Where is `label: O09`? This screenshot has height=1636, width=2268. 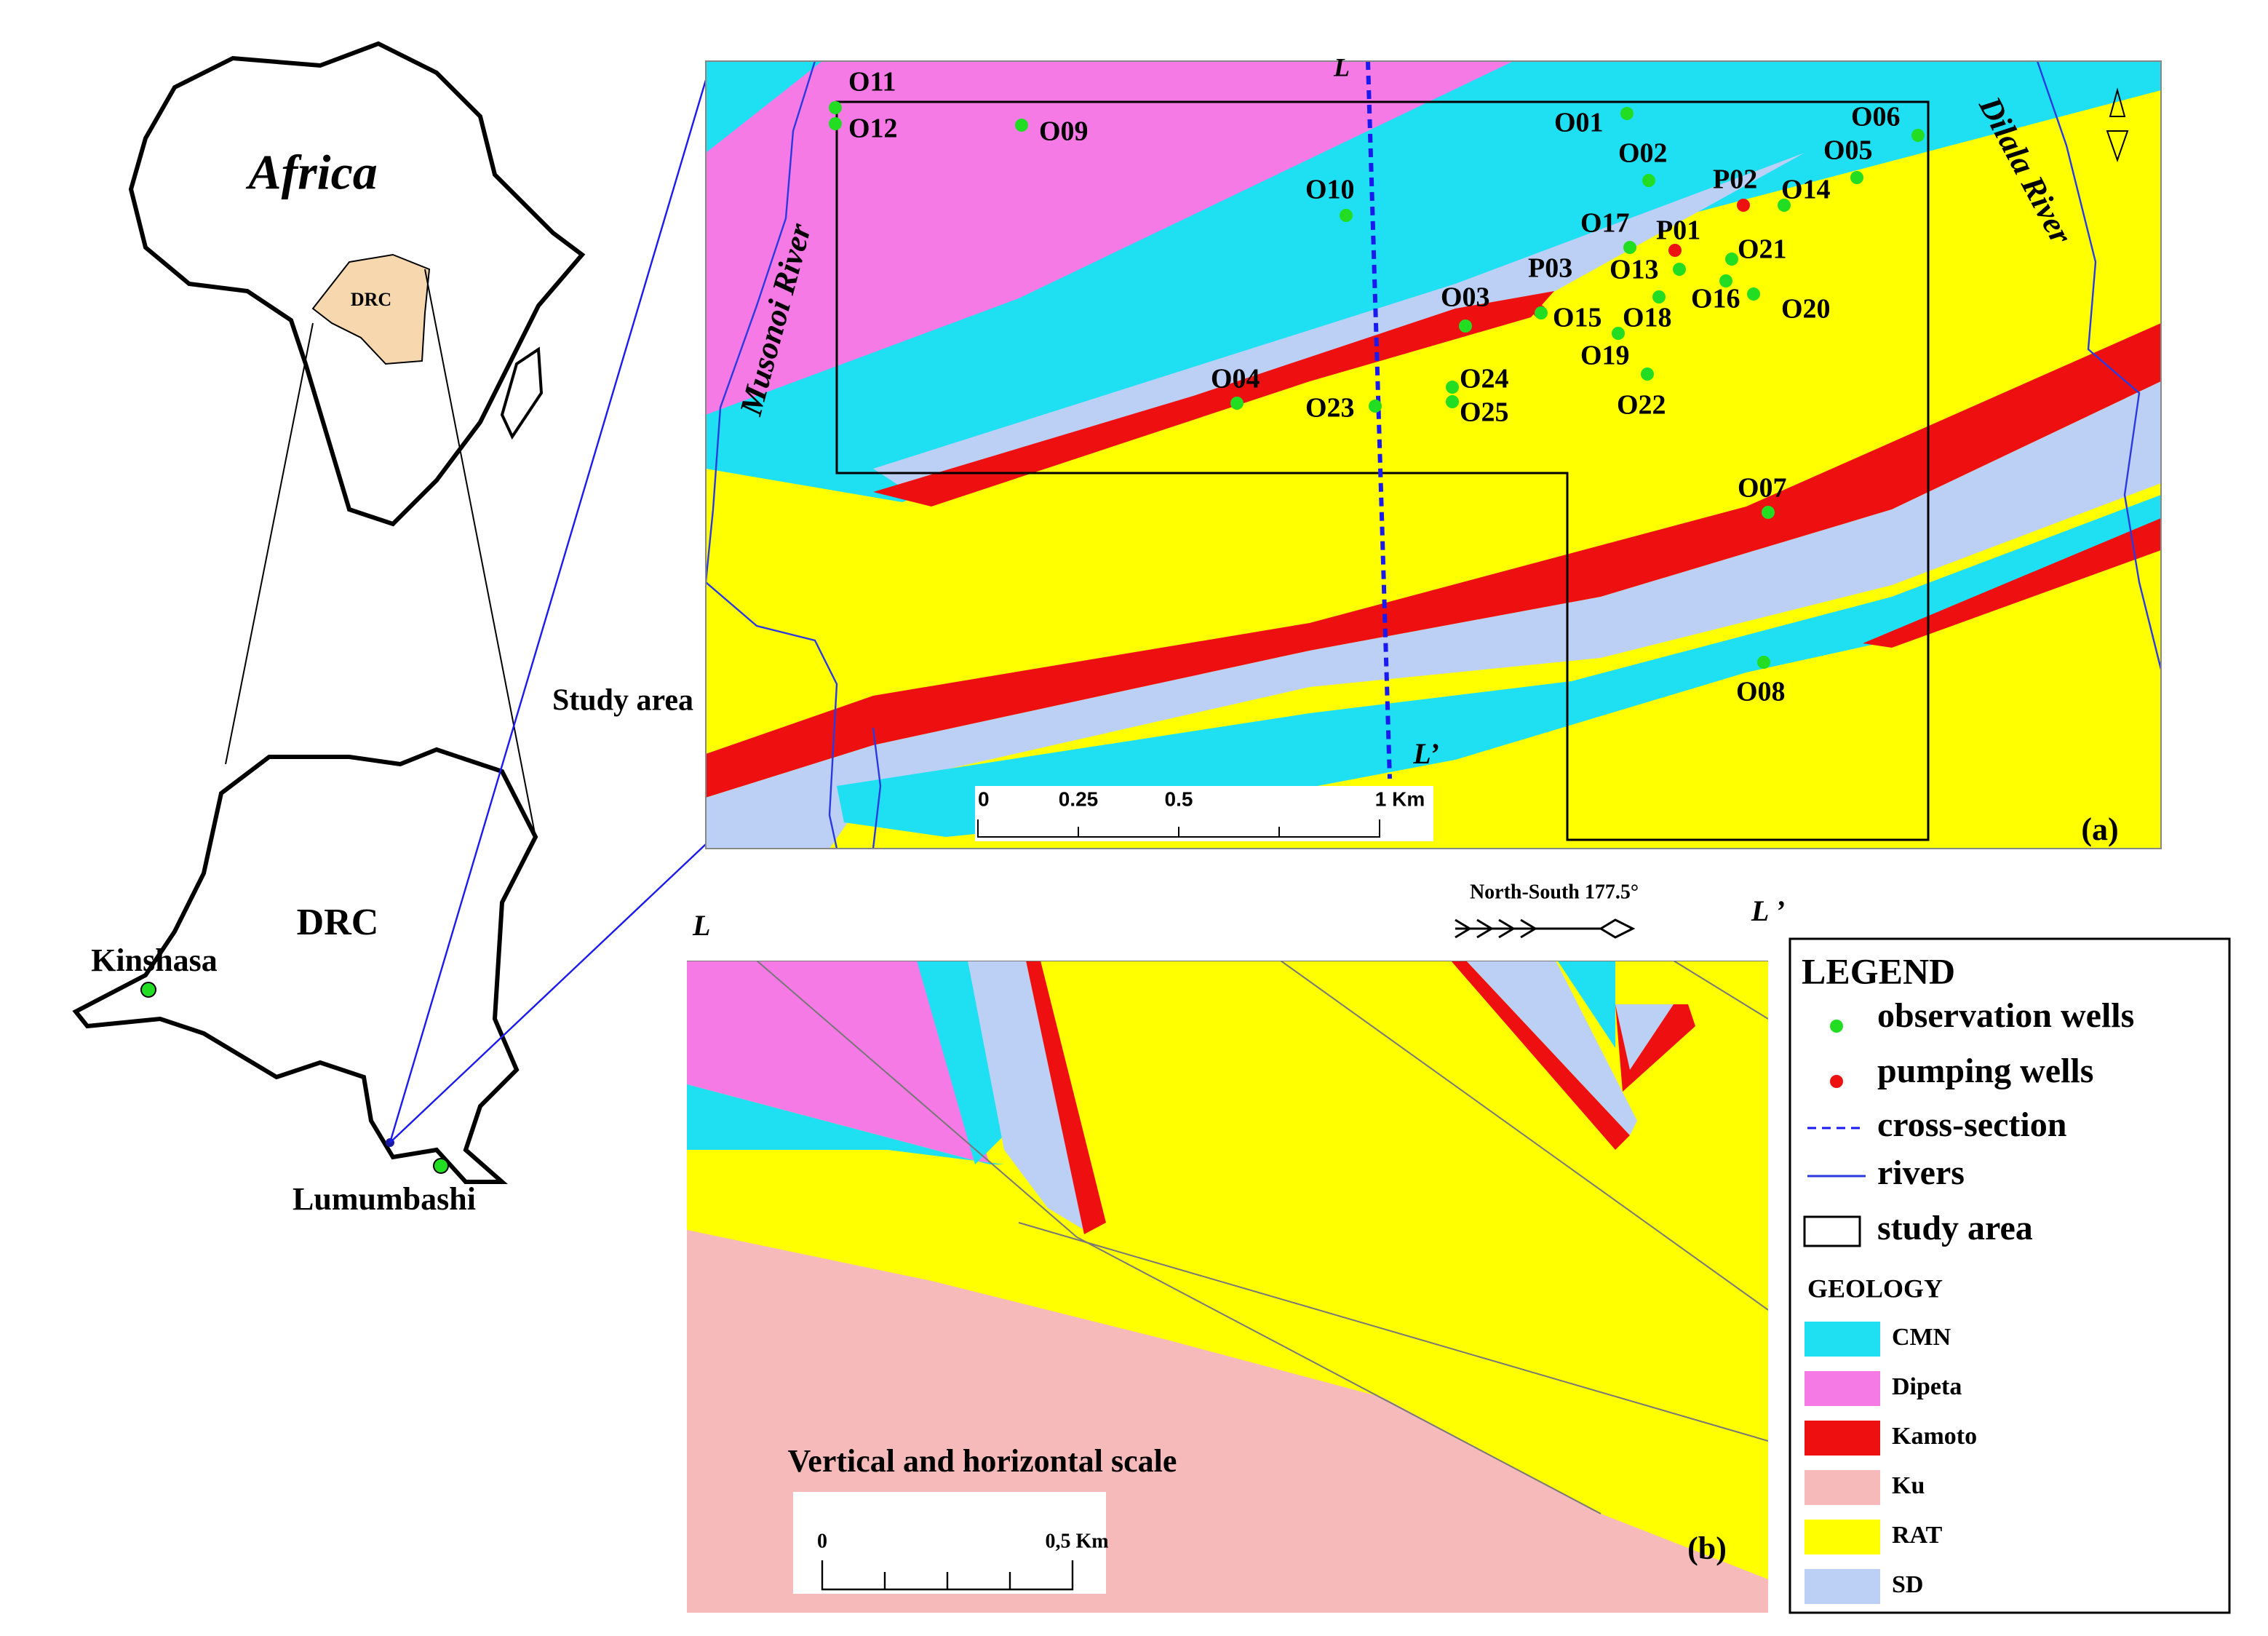 label: O09 is located at coordinates (1064, 131).